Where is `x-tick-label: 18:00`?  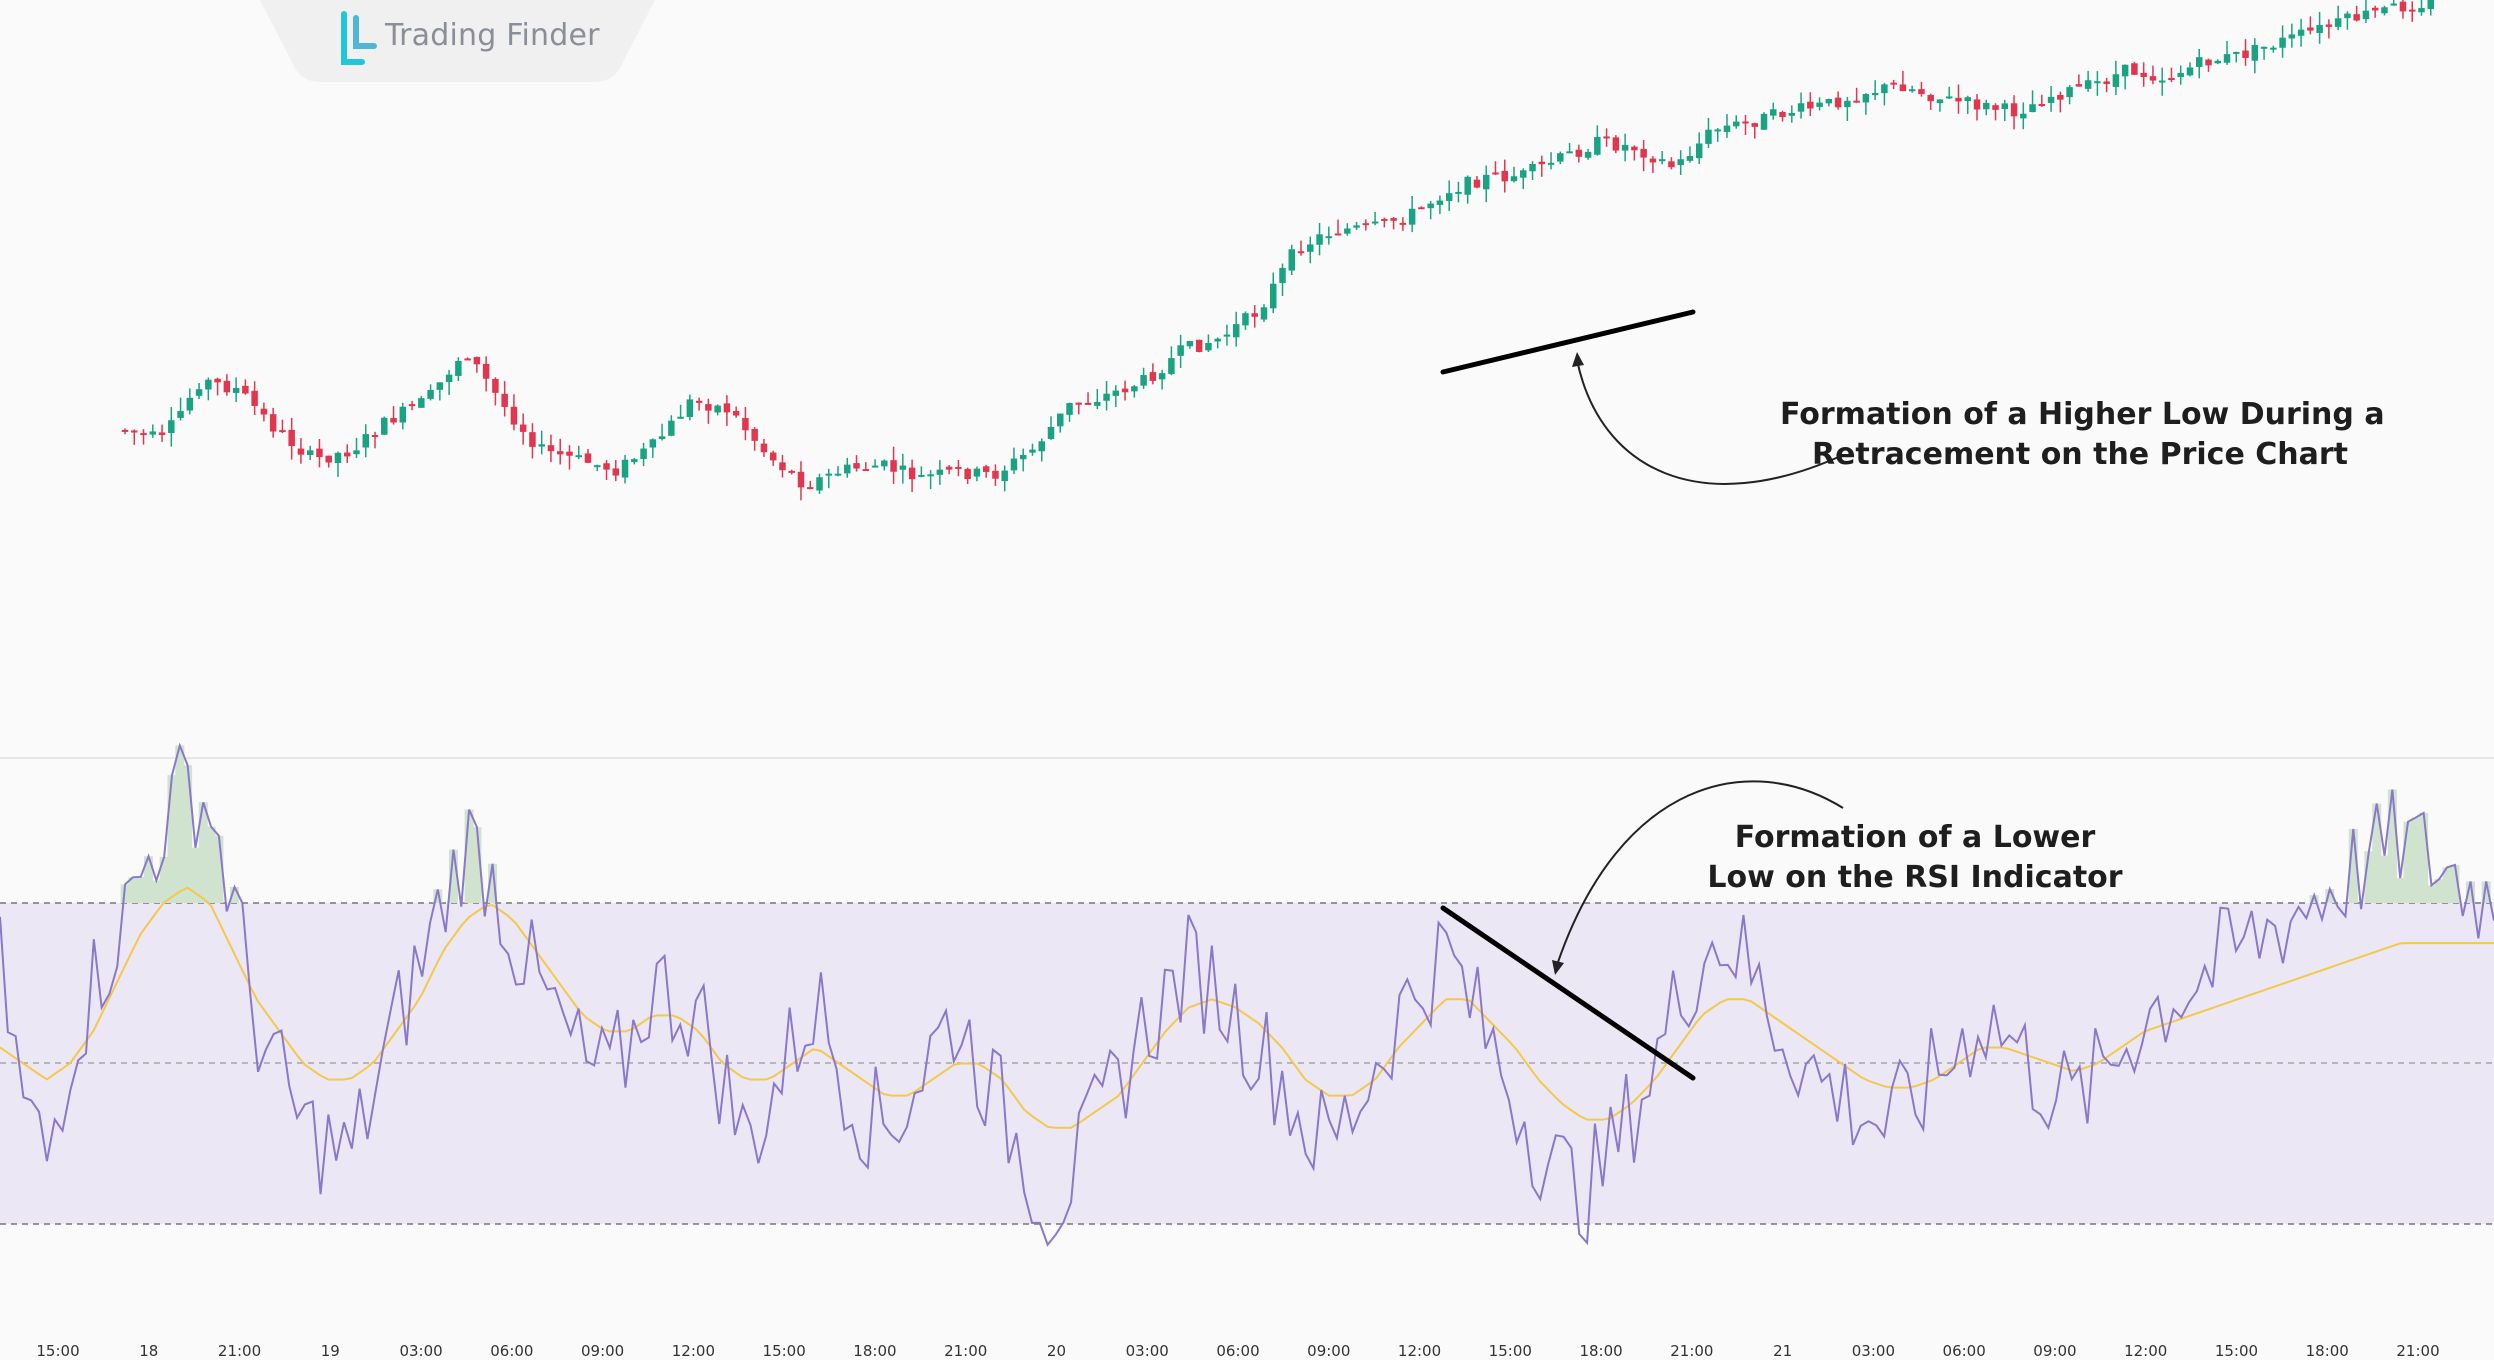 x-tick-label: 18:00 is located at coordinates (2327, 1351).